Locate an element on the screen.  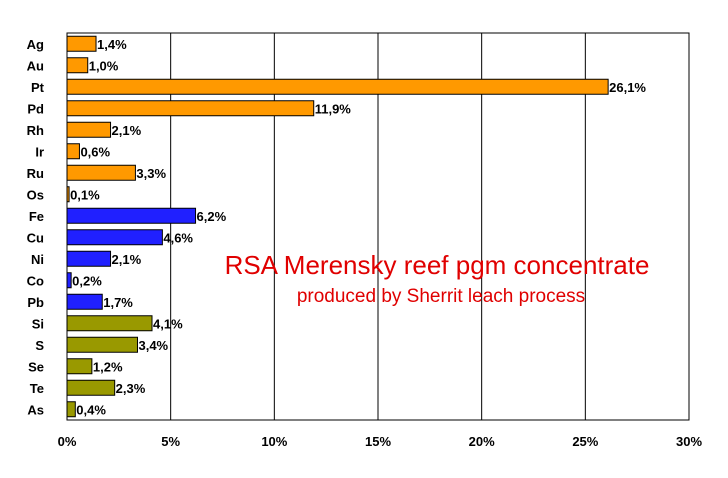
value-axis: 0% 5% 10% 15% 20% 25% 30% is located at coordinates (380, 441).